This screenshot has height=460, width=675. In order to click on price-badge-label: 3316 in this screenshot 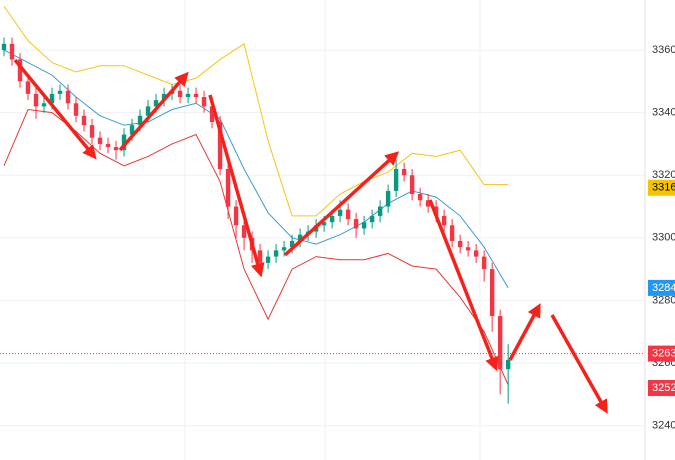, I will do `click(663, 188)`.